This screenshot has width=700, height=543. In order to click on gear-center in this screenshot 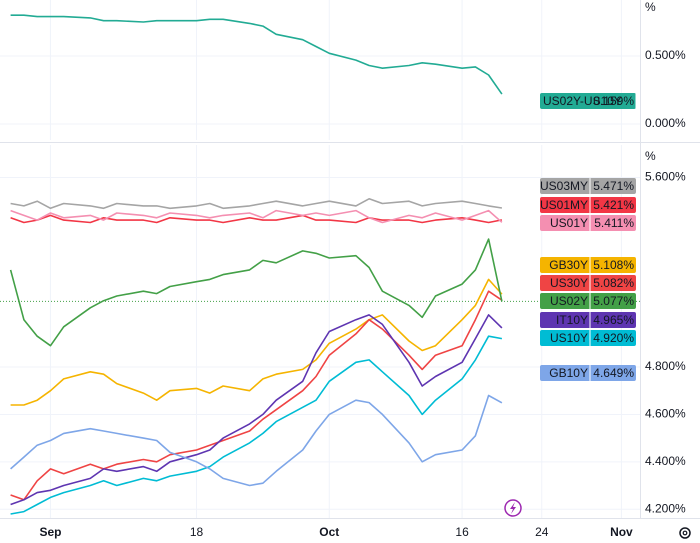, I will do `click(685, 533)`.